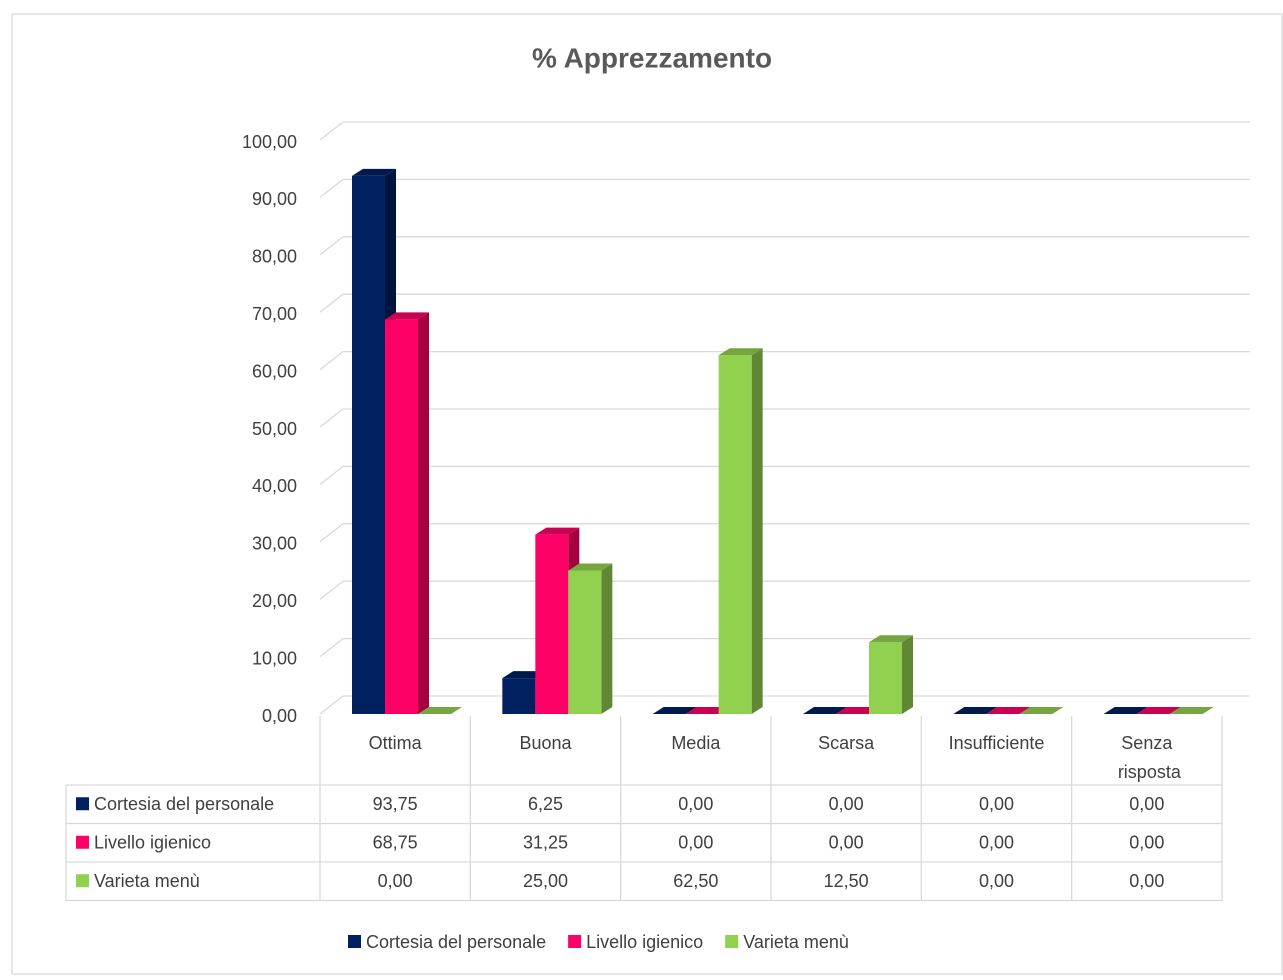 This screenshot has width=1283, height=980. Describe the element at coordinates (396, 743) in the screenshot. I see `category-label: Ottima` at that location.